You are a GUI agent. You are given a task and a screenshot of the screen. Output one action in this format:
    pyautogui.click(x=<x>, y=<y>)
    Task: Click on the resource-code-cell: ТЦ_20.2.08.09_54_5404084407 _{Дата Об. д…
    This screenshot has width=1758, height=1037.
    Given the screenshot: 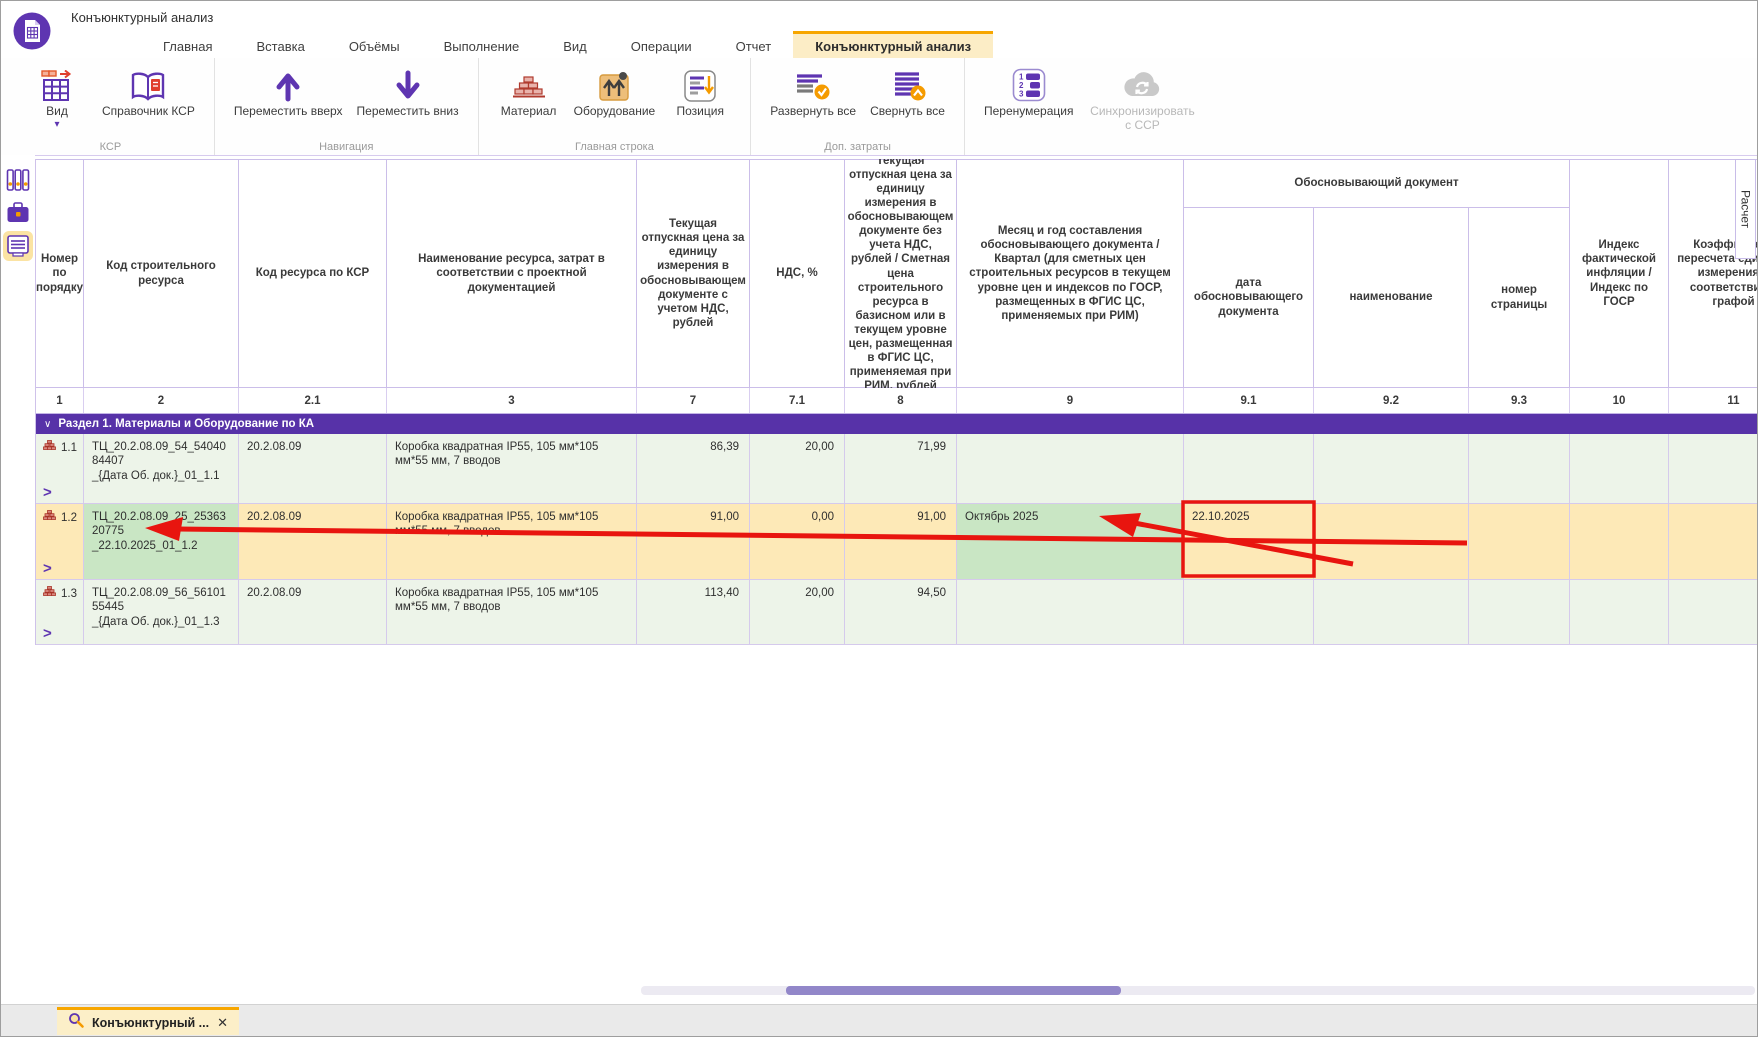 What is the action you would take?
    pyautogui.click(x=161, y=468)
    